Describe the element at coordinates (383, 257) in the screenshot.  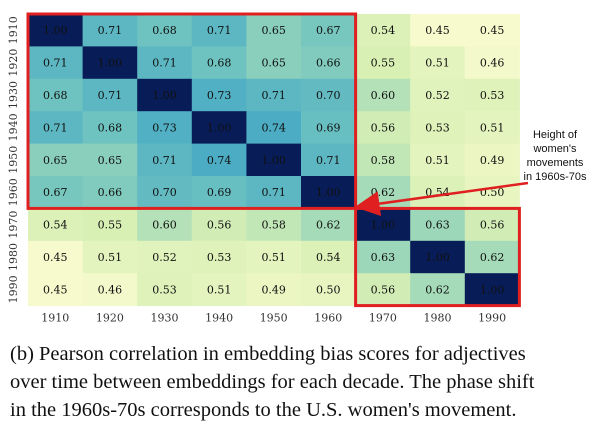
I see `cell-value-label: 0.63` at that location.